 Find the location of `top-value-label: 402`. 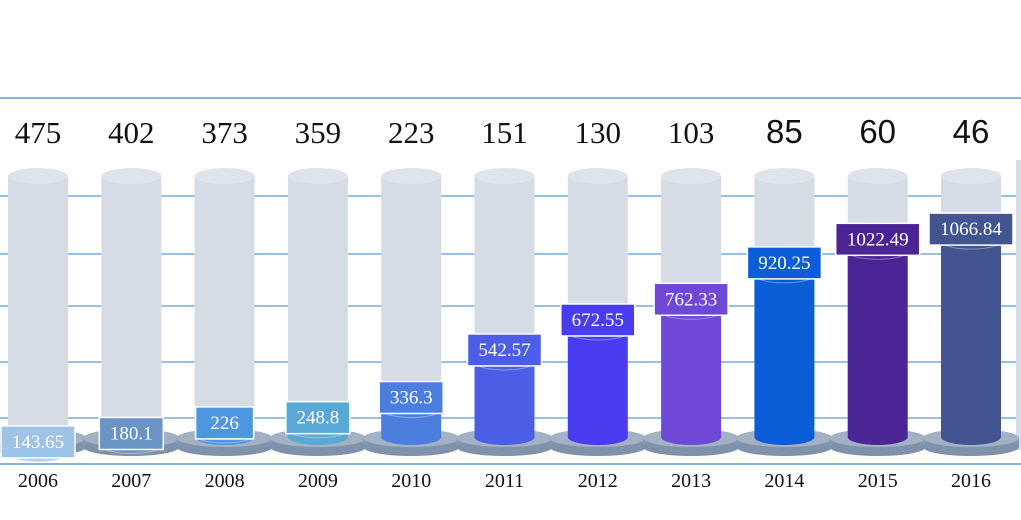

top-value-label: 402 is located at coordinates (131, 132).